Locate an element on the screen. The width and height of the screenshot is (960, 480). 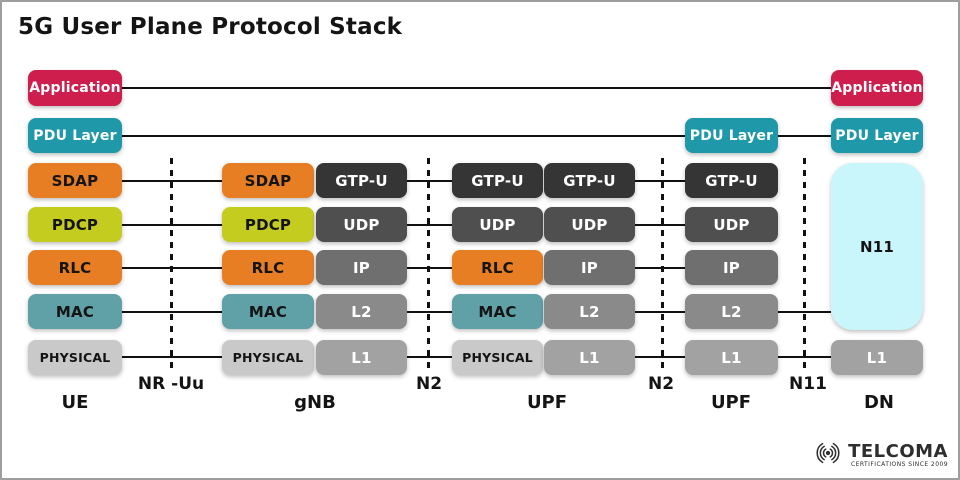
interface-label: NR -Uu is located at coordinates (171, 384).